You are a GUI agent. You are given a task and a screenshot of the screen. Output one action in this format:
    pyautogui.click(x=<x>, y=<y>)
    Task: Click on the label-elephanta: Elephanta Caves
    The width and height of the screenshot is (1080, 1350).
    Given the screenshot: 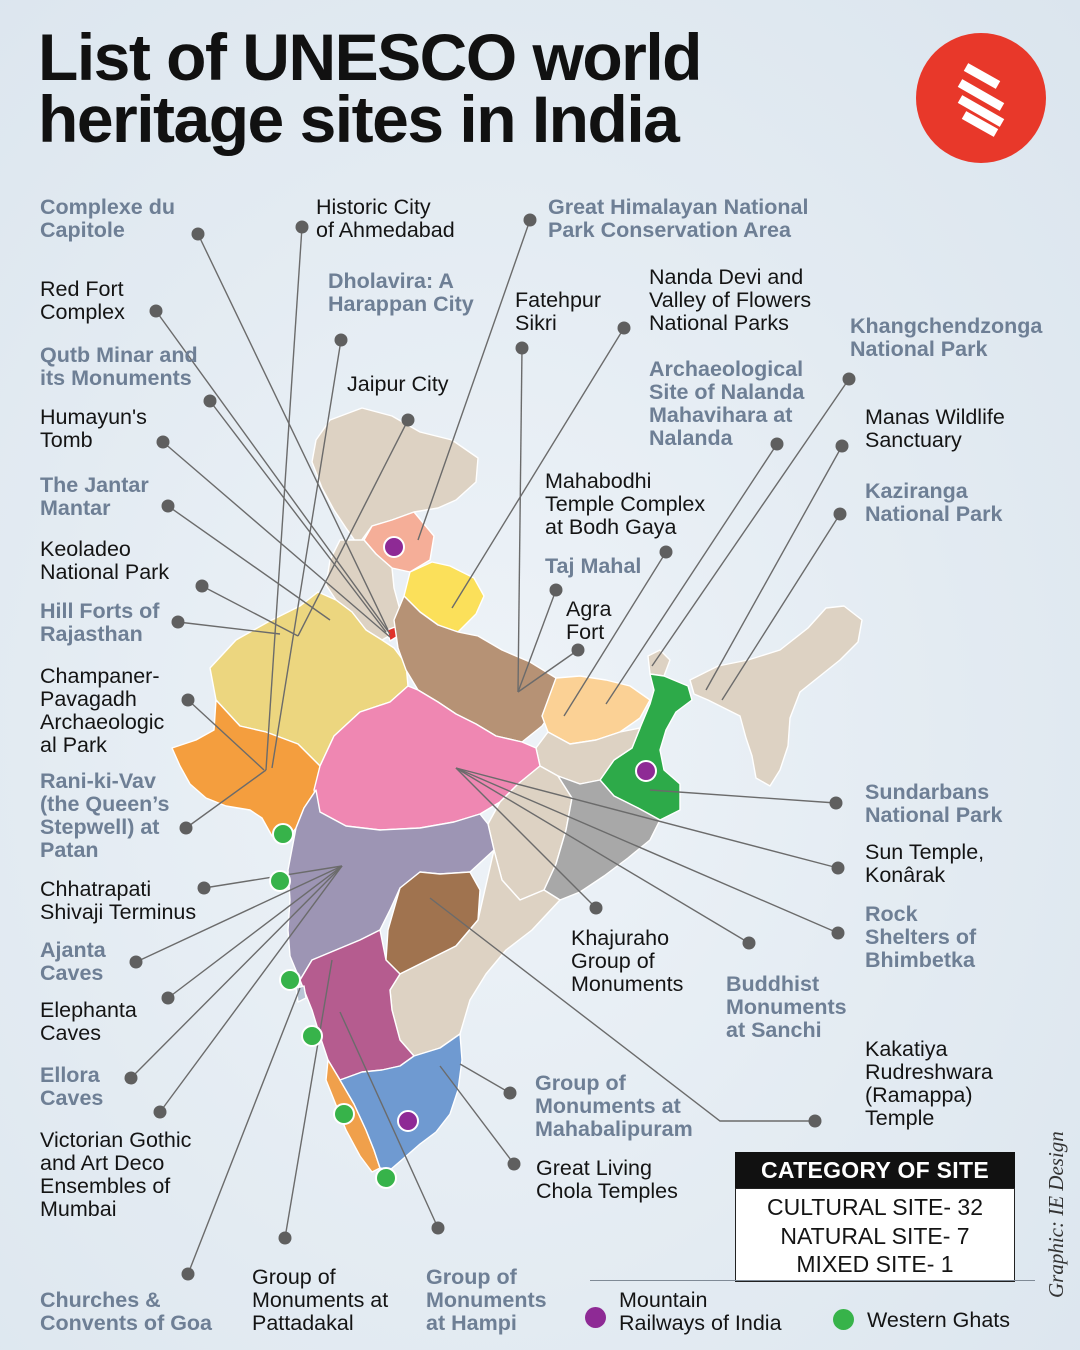 What is the action you would take?
    pyautogui.click(x=88, y=1021)
    